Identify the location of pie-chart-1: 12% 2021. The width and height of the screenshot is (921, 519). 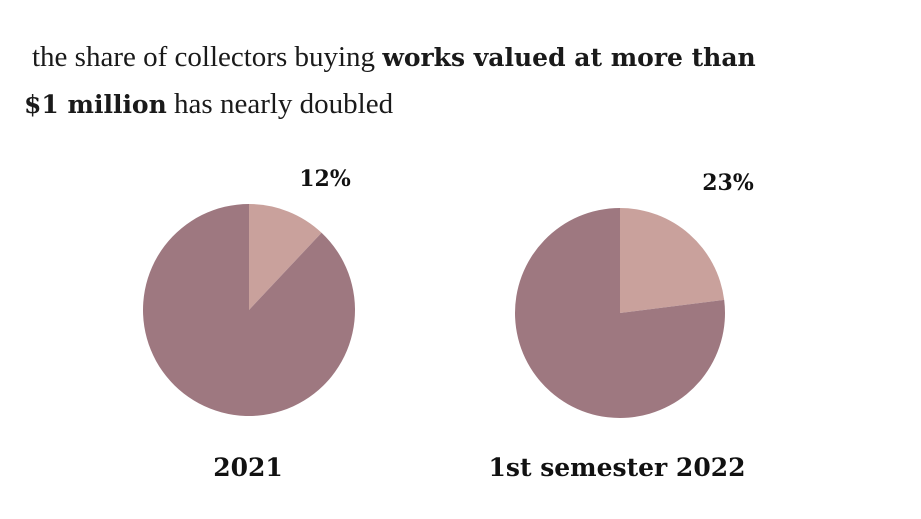
(248, 324).